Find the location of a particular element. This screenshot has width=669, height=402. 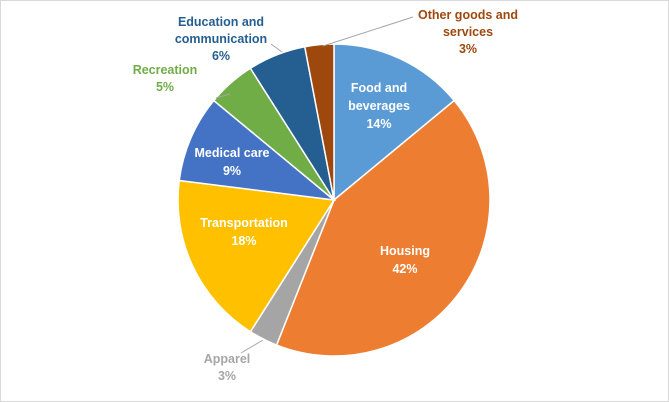

slice-percent-recreation: 5% is located at coordinates (165, 87).